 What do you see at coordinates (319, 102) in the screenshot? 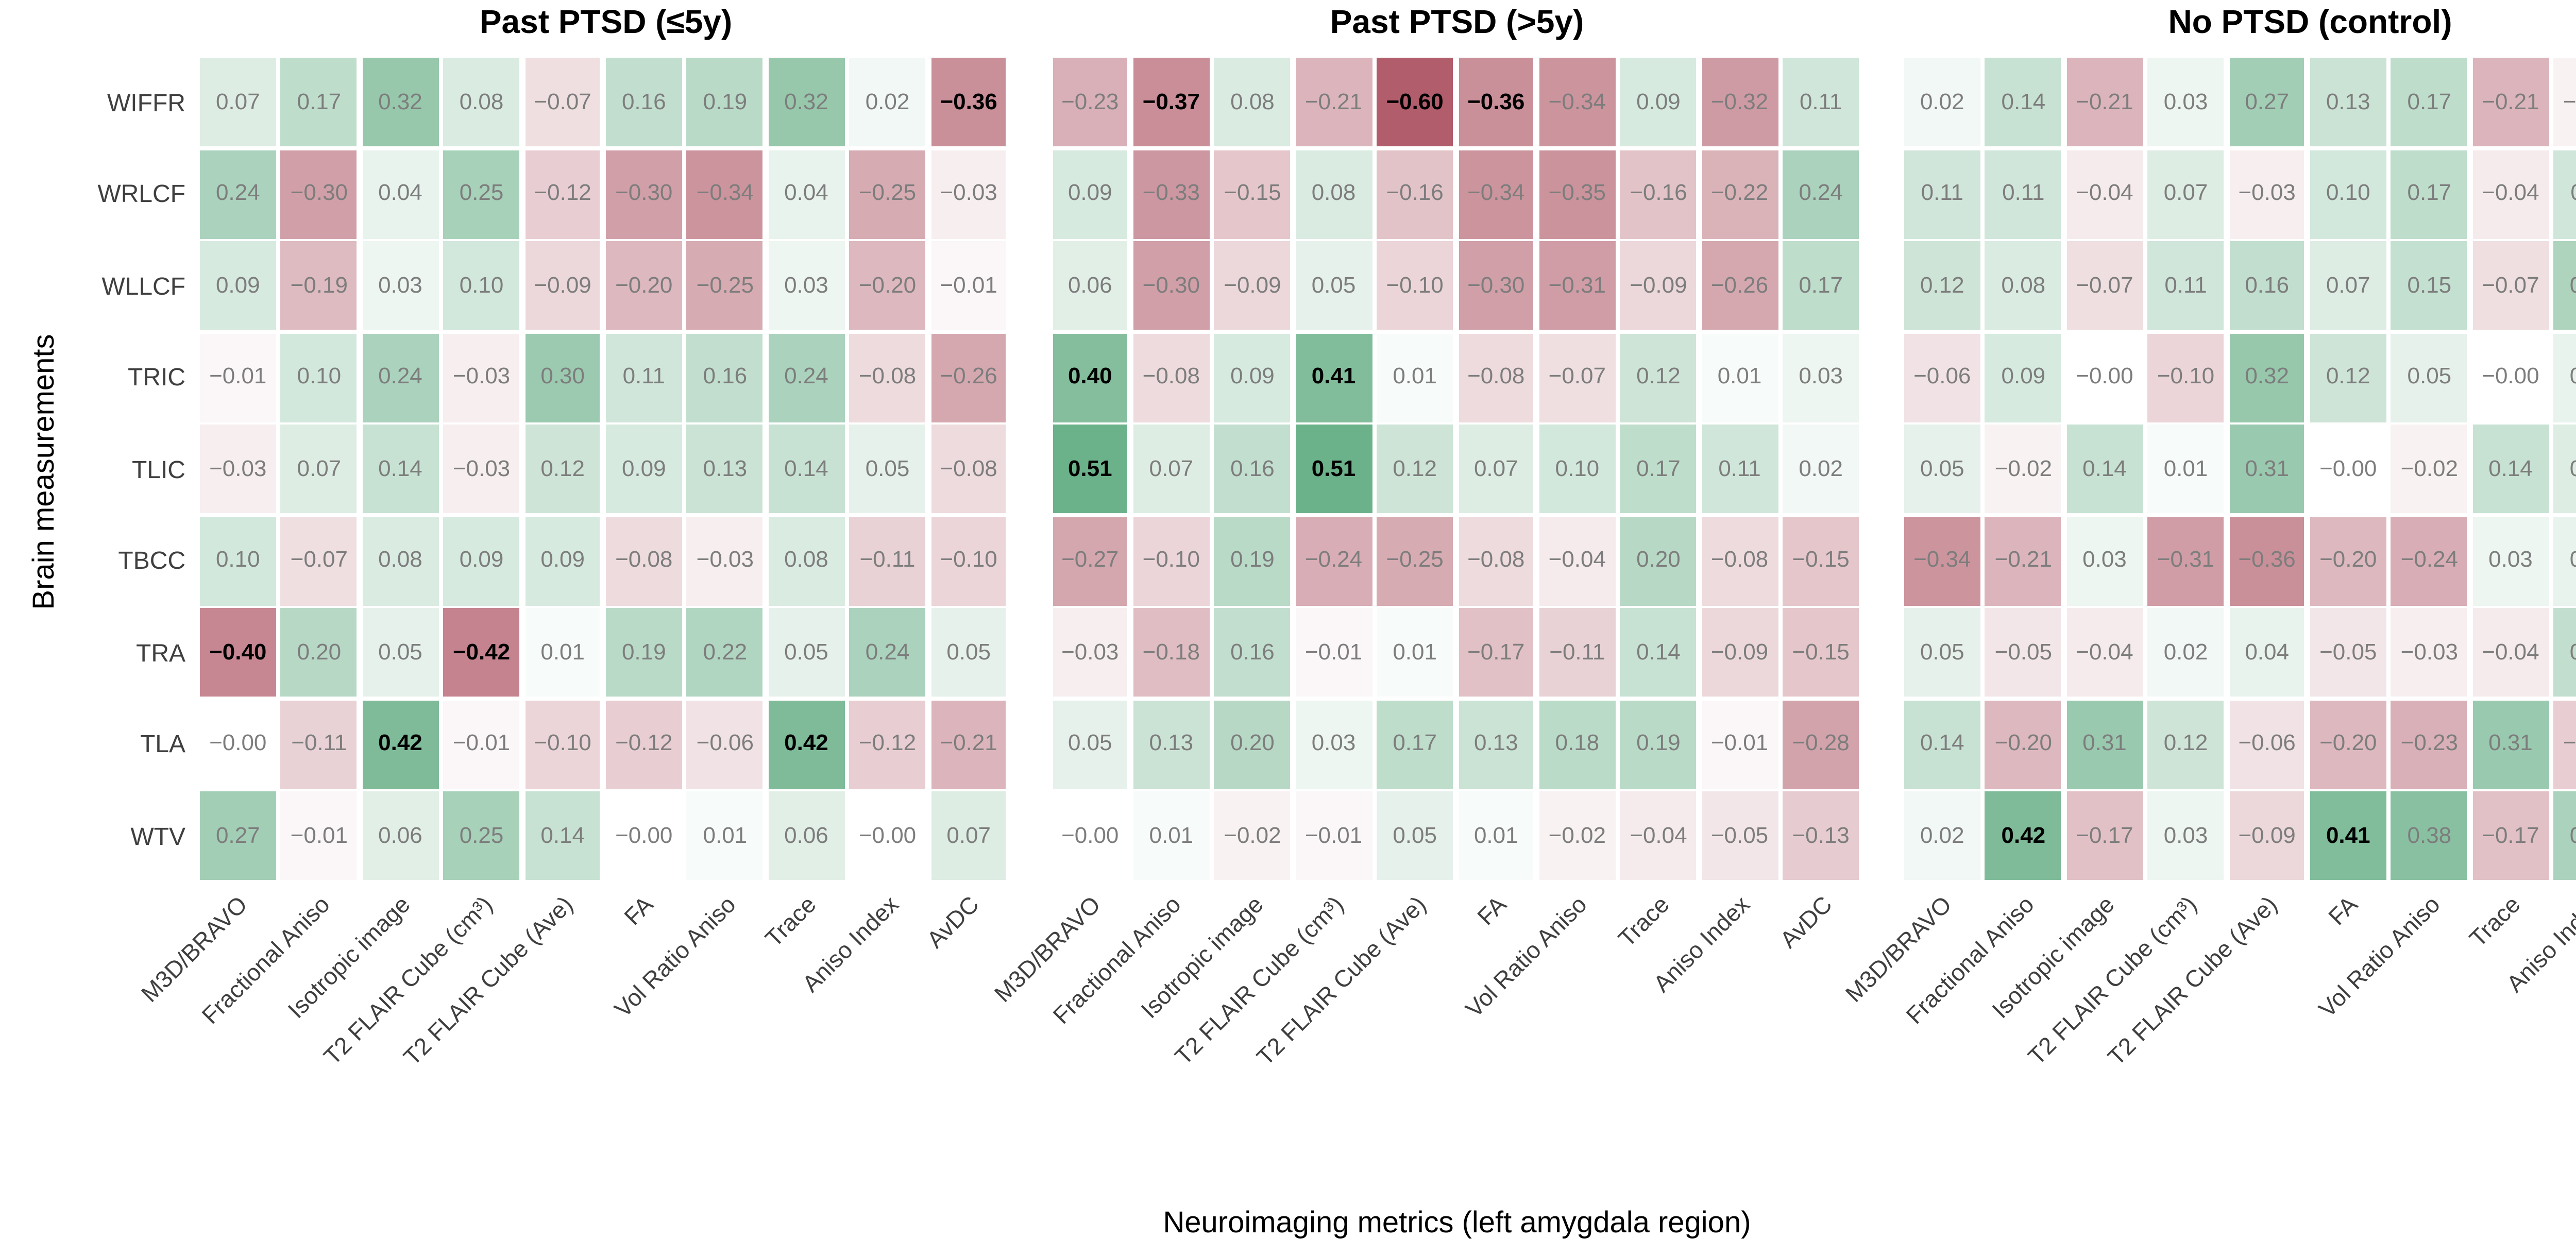
I see `heatmap-cell: 0.17` at bounding box center [319, 102].